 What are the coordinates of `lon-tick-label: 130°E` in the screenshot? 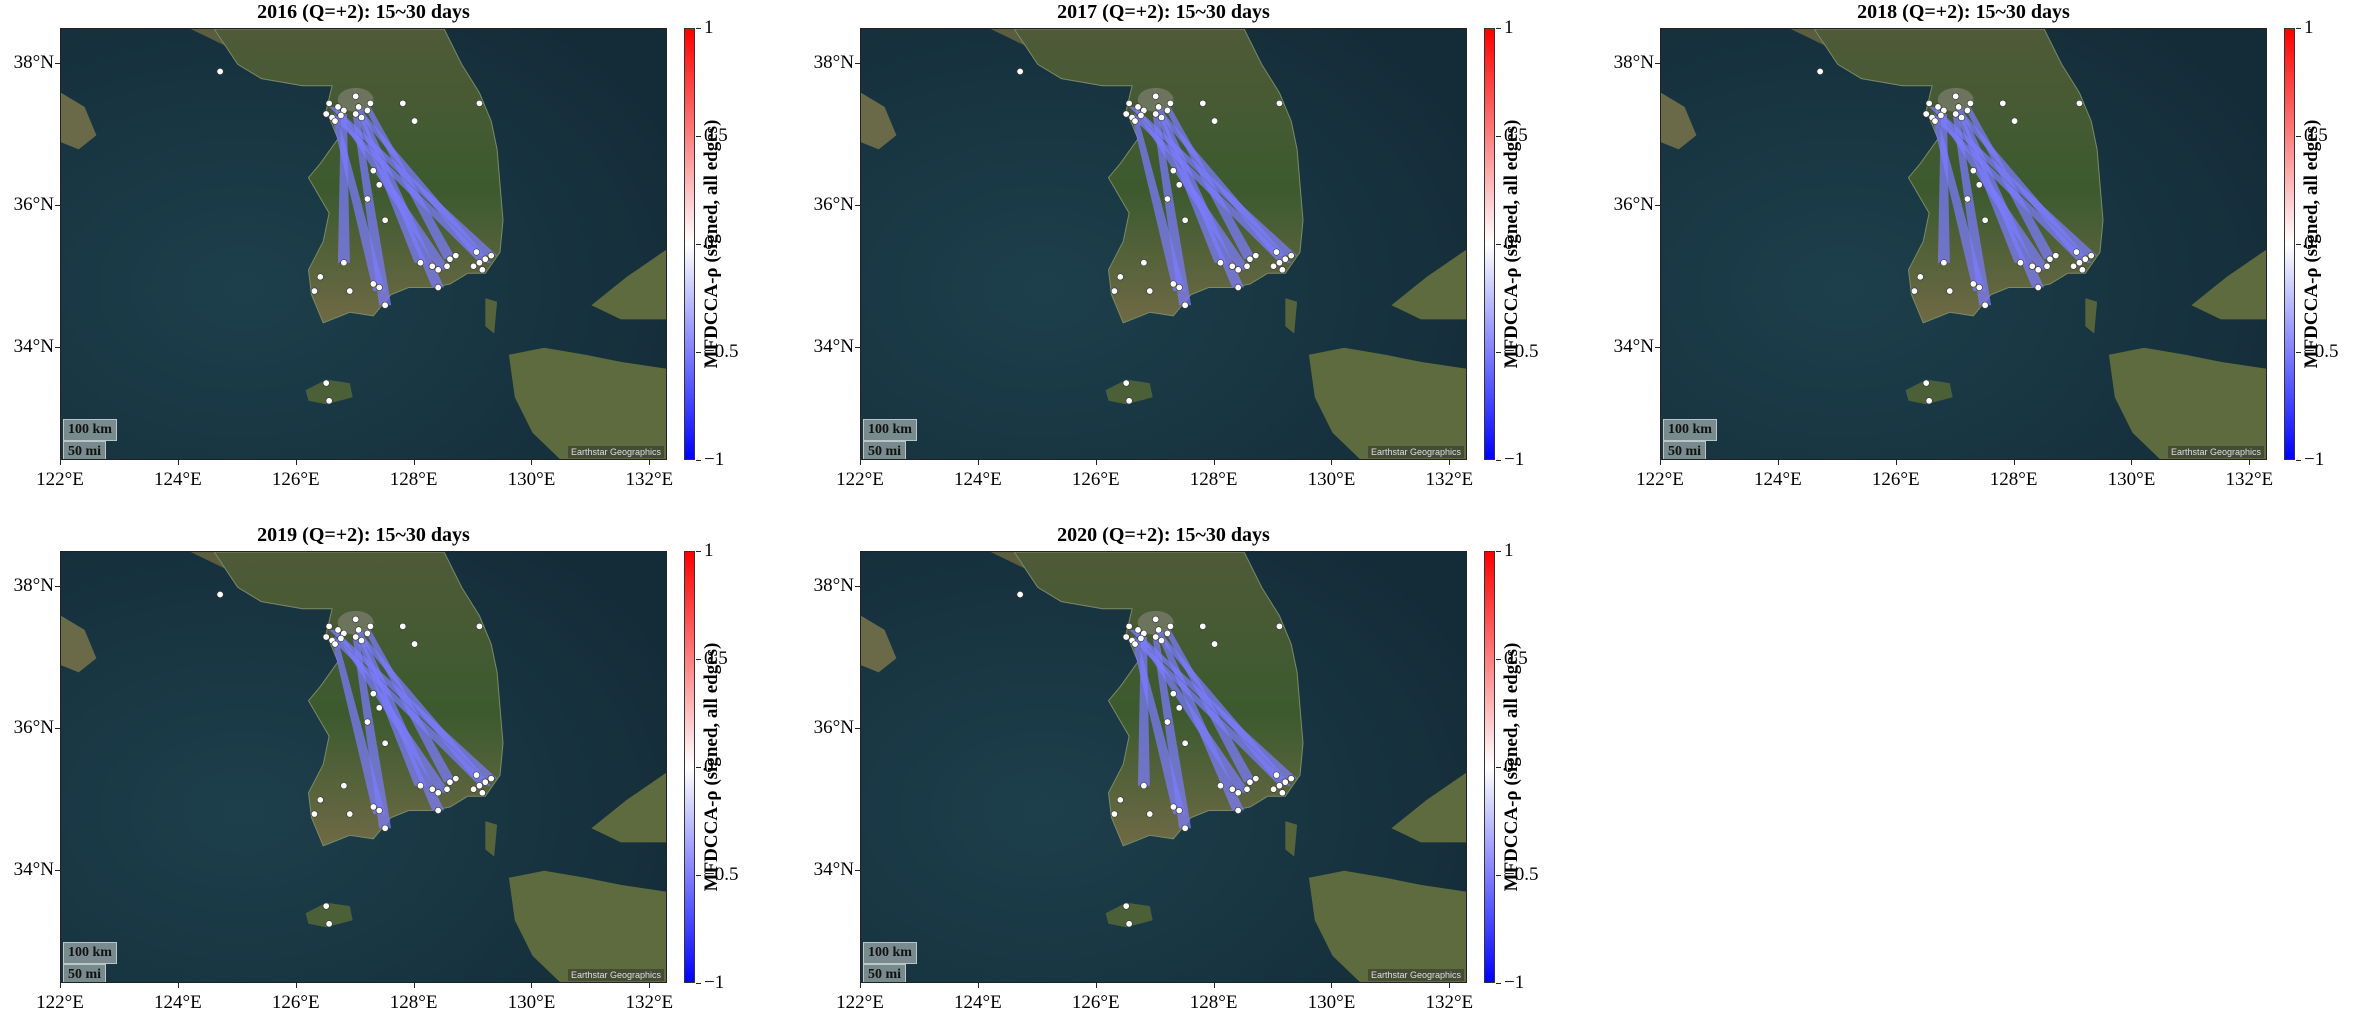 It's located at (531, 479).